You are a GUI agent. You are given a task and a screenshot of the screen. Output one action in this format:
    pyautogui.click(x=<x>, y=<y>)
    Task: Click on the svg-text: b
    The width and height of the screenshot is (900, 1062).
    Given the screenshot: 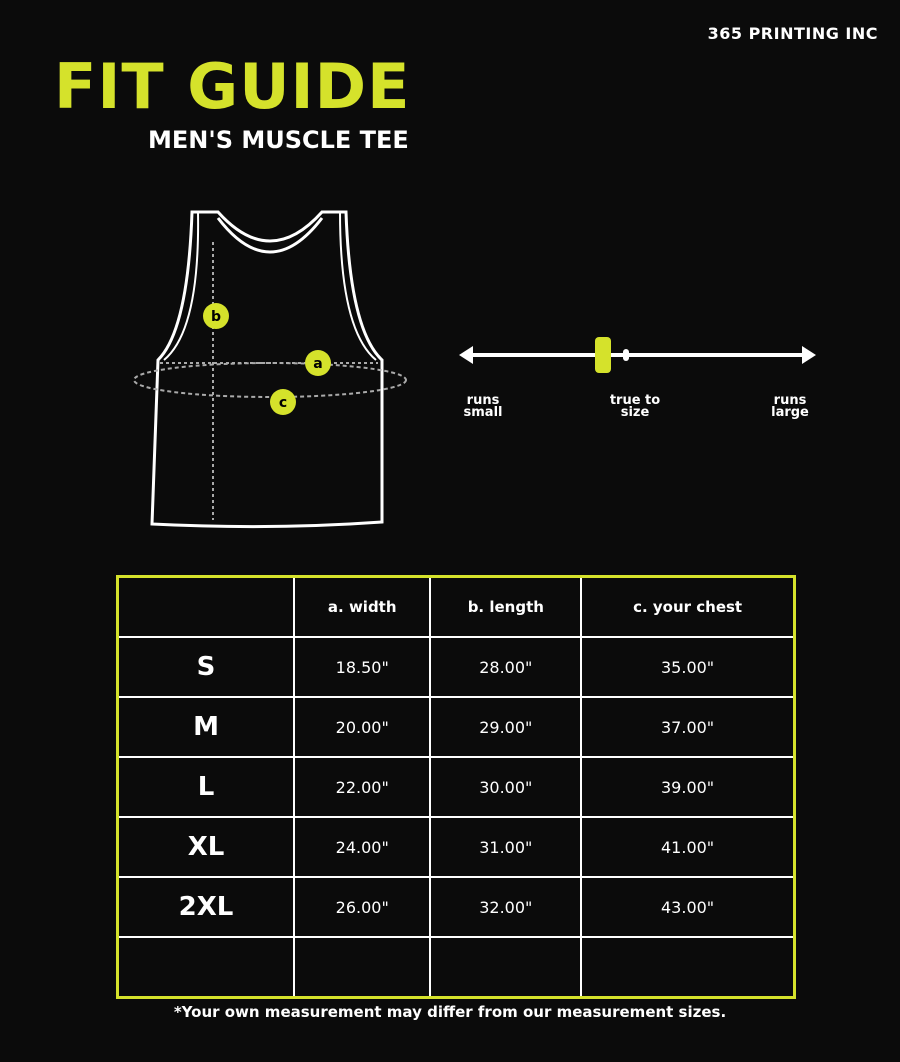 What is the action you would take?
    pyautogui.click(x=216, y=317)
    